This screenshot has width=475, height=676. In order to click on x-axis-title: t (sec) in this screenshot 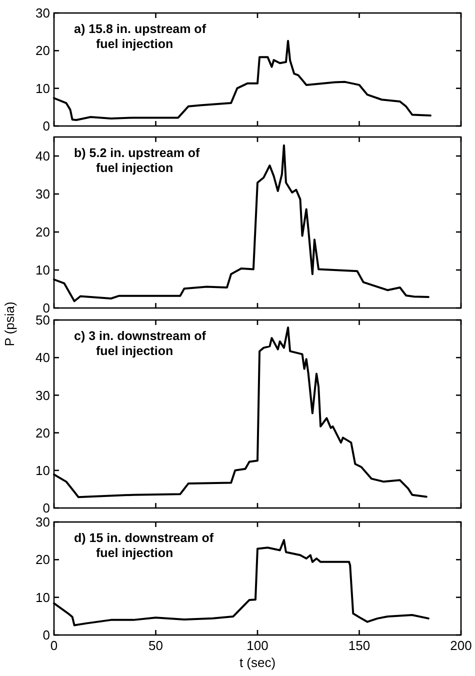, I will do `click(257, 662)`.